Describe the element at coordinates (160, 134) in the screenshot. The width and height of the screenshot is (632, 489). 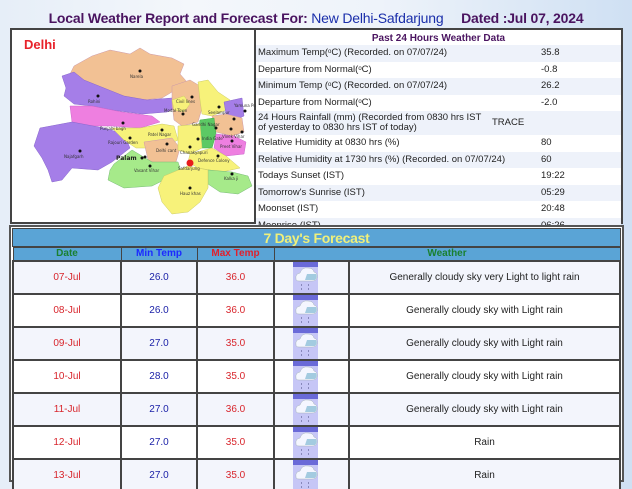
I see `svg-text: Patel Nagar` at that location.